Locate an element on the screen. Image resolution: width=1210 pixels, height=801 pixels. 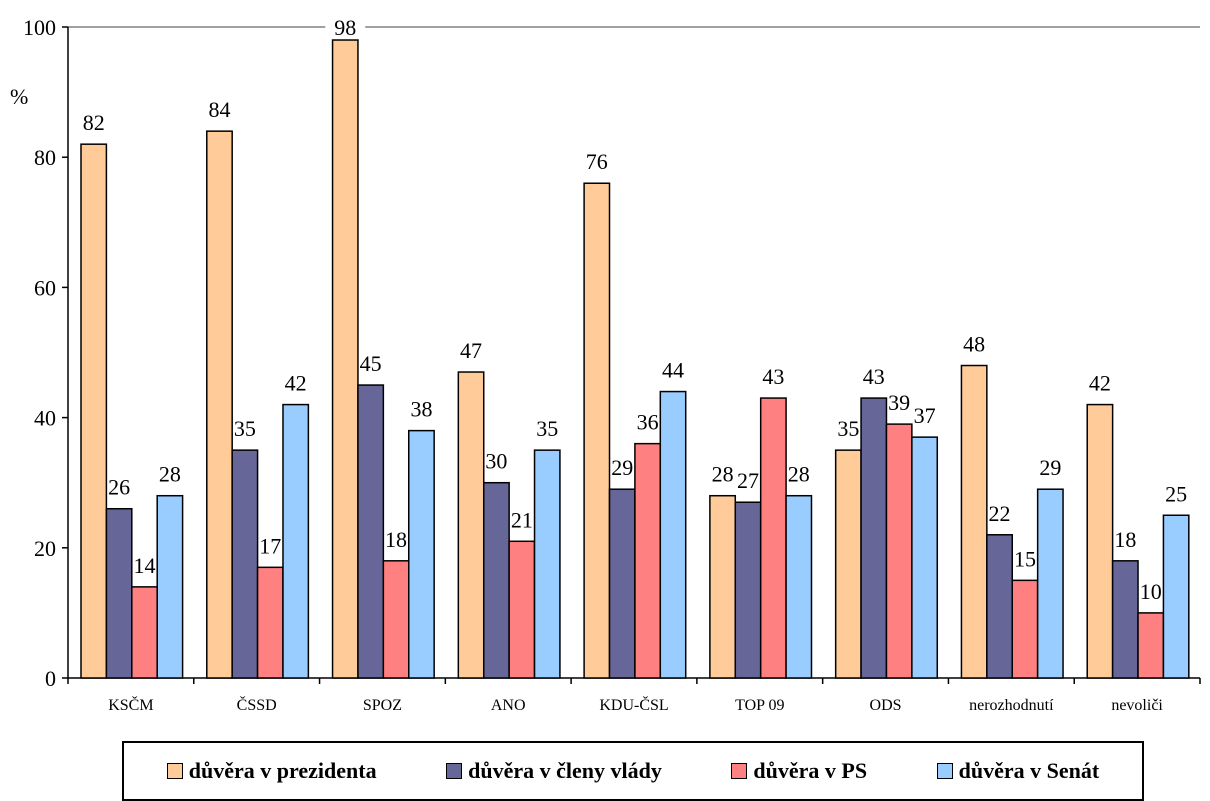
x-tick-label: ANO is located at coordinates (508, 705).